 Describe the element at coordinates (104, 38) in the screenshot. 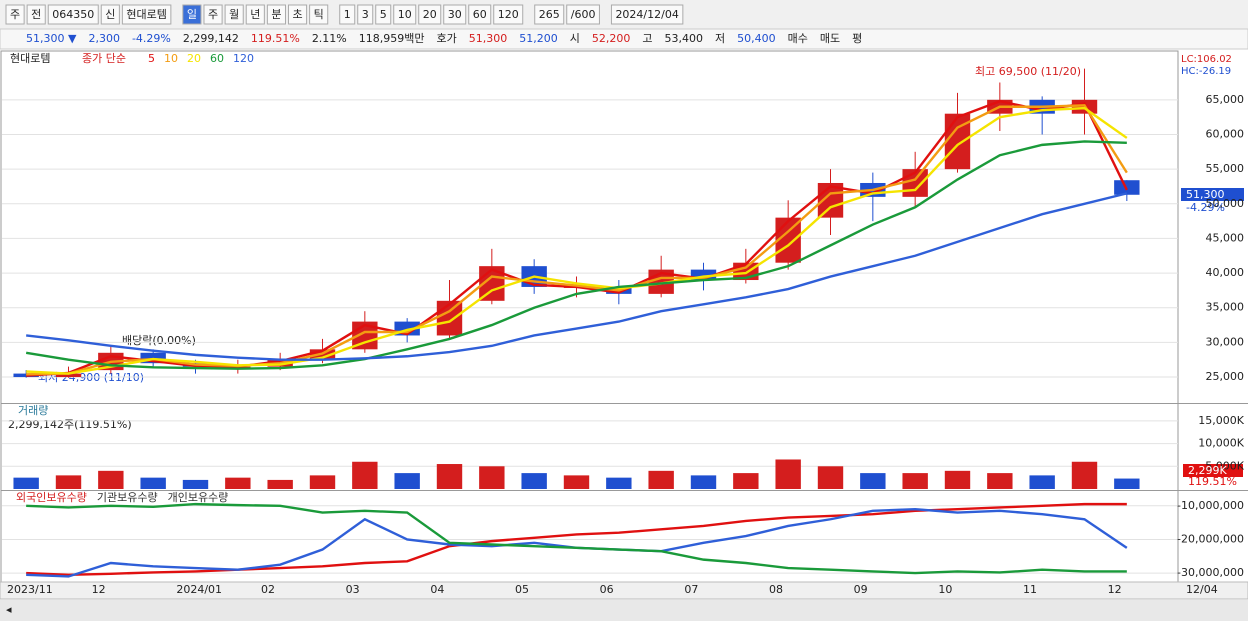

I see `info-item: 2,300` at that location.